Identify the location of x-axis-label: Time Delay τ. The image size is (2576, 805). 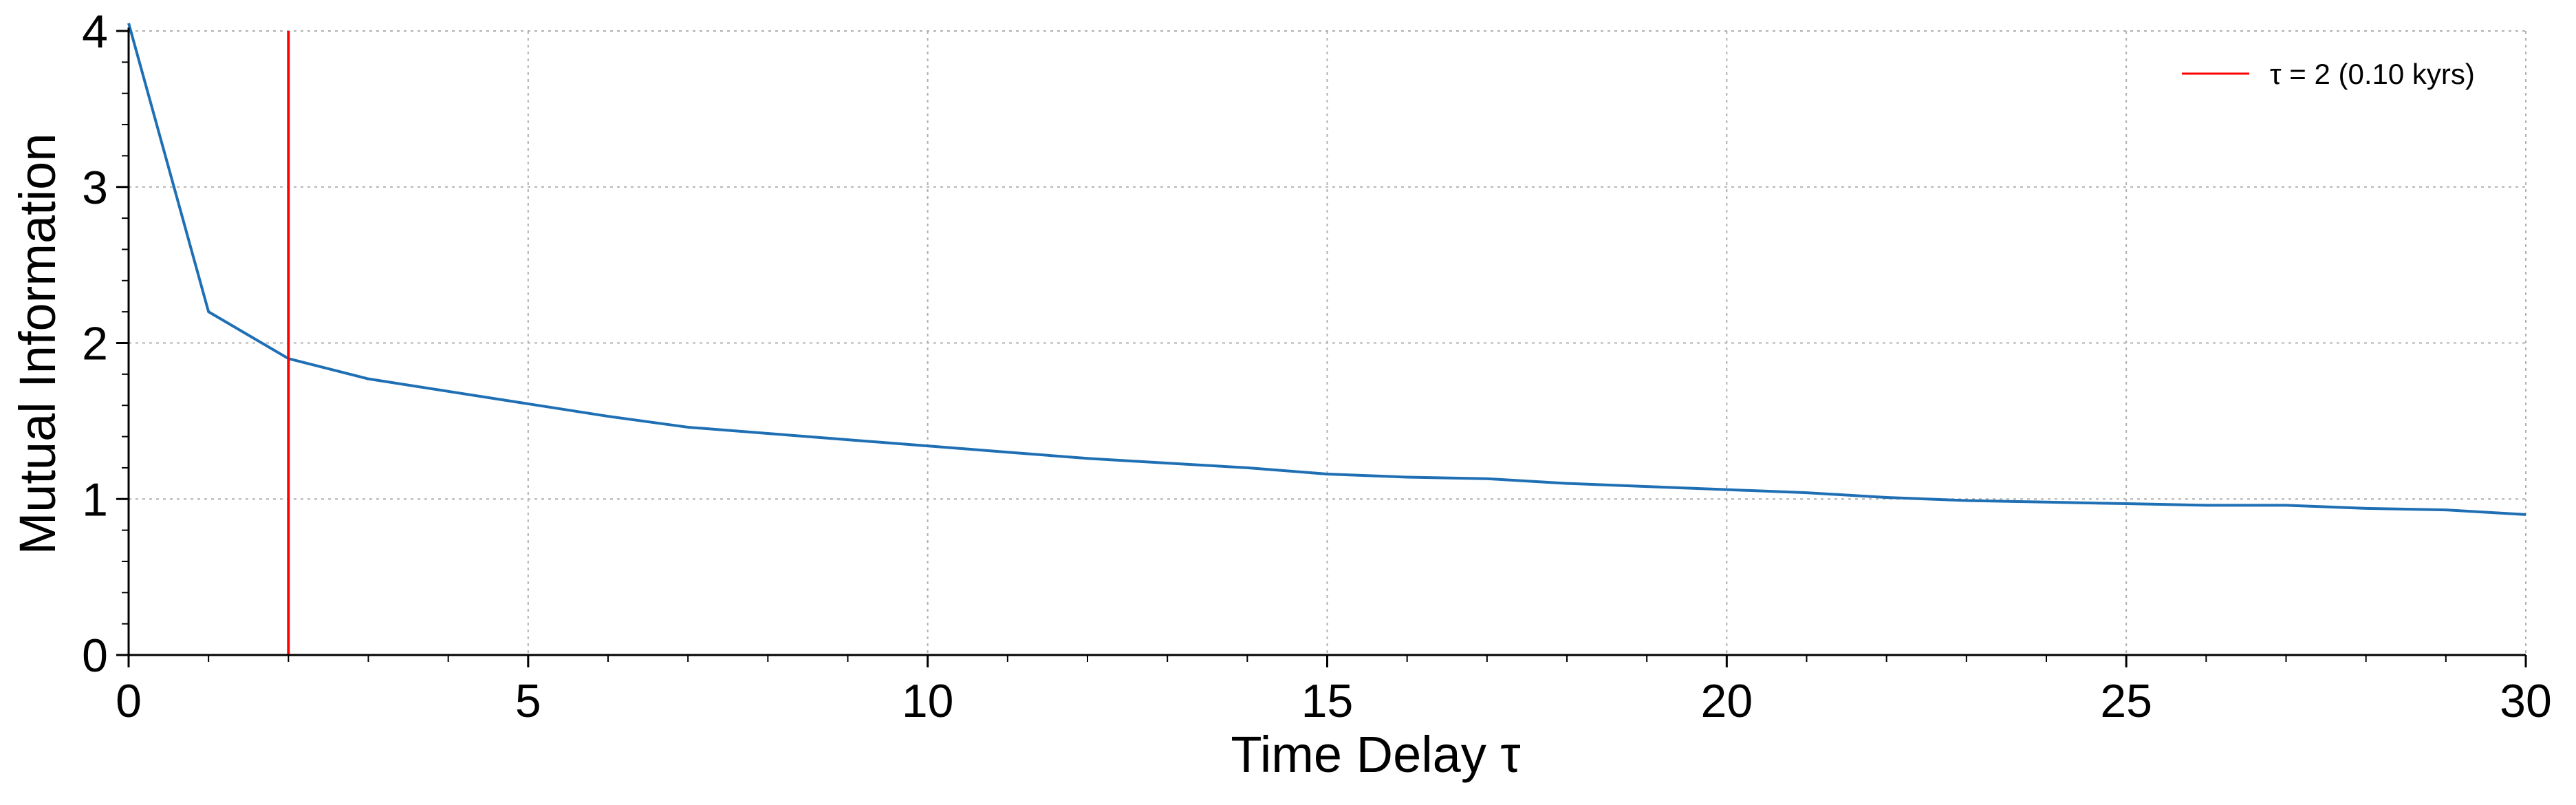
(1375, 755).